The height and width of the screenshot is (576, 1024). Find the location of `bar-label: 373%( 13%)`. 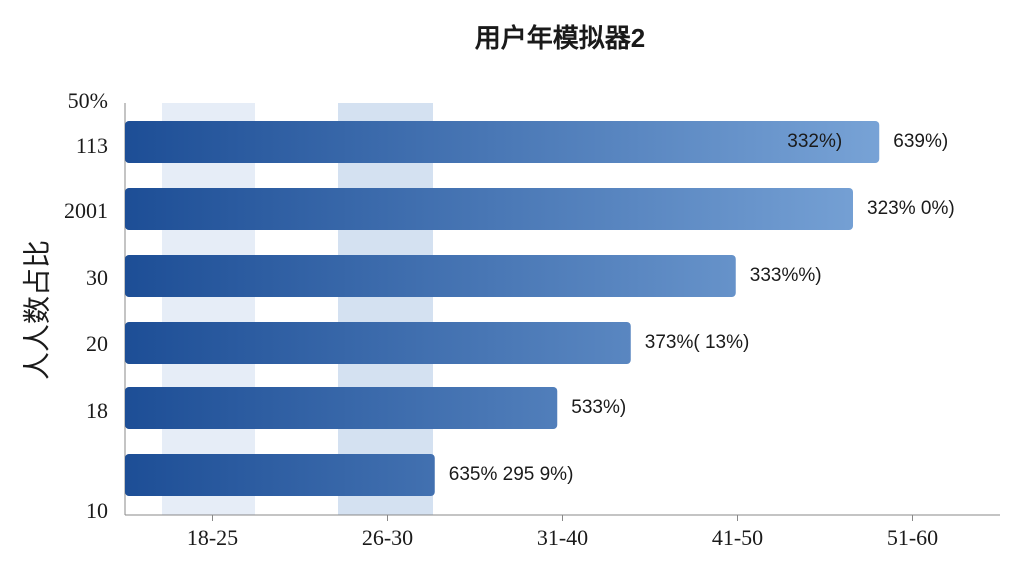

bar-label: 373%( 13%) is located at coordinates (697, 342).